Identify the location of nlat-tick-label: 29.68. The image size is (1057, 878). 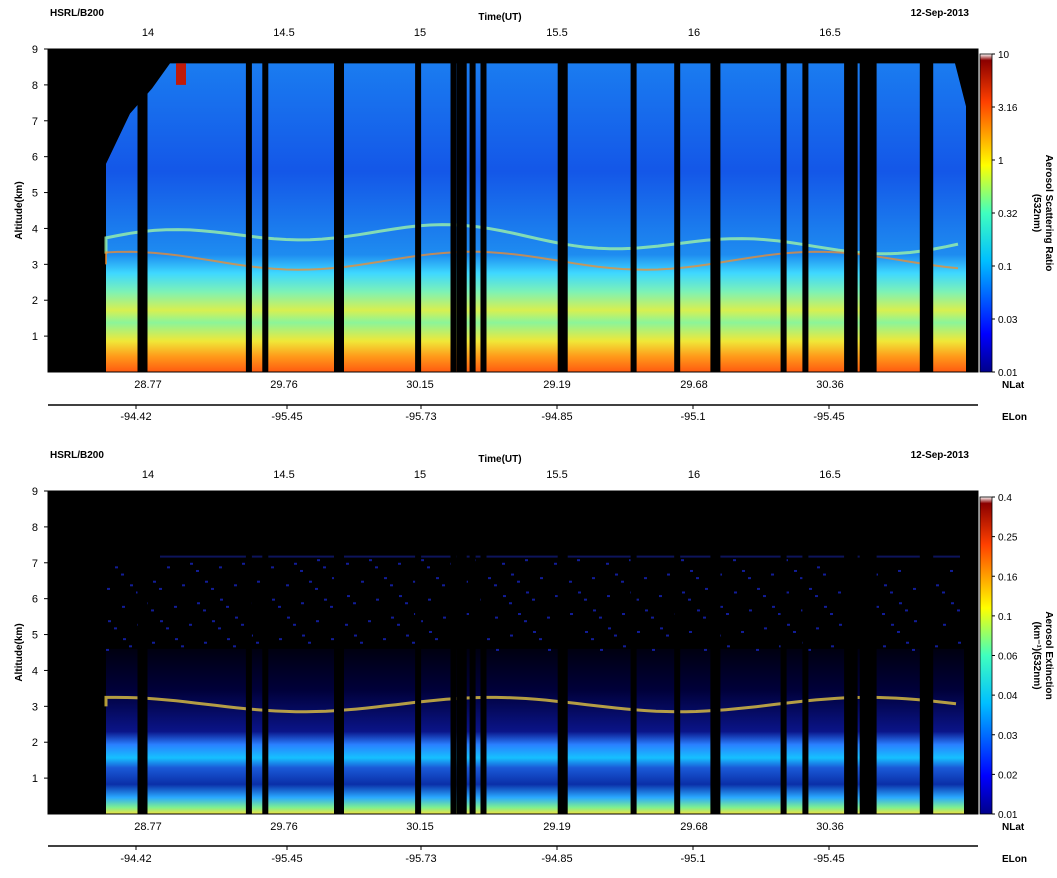
(694, 385).